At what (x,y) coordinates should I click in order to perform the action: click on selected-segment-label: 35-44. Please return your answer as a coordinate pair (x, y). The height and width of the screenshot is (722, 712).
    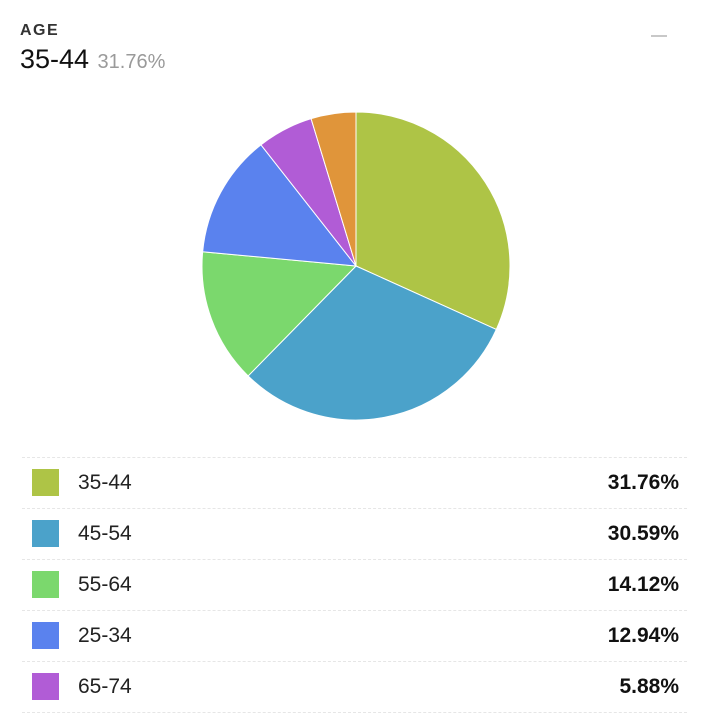
    Looking at the image, I should click on (55, 59).